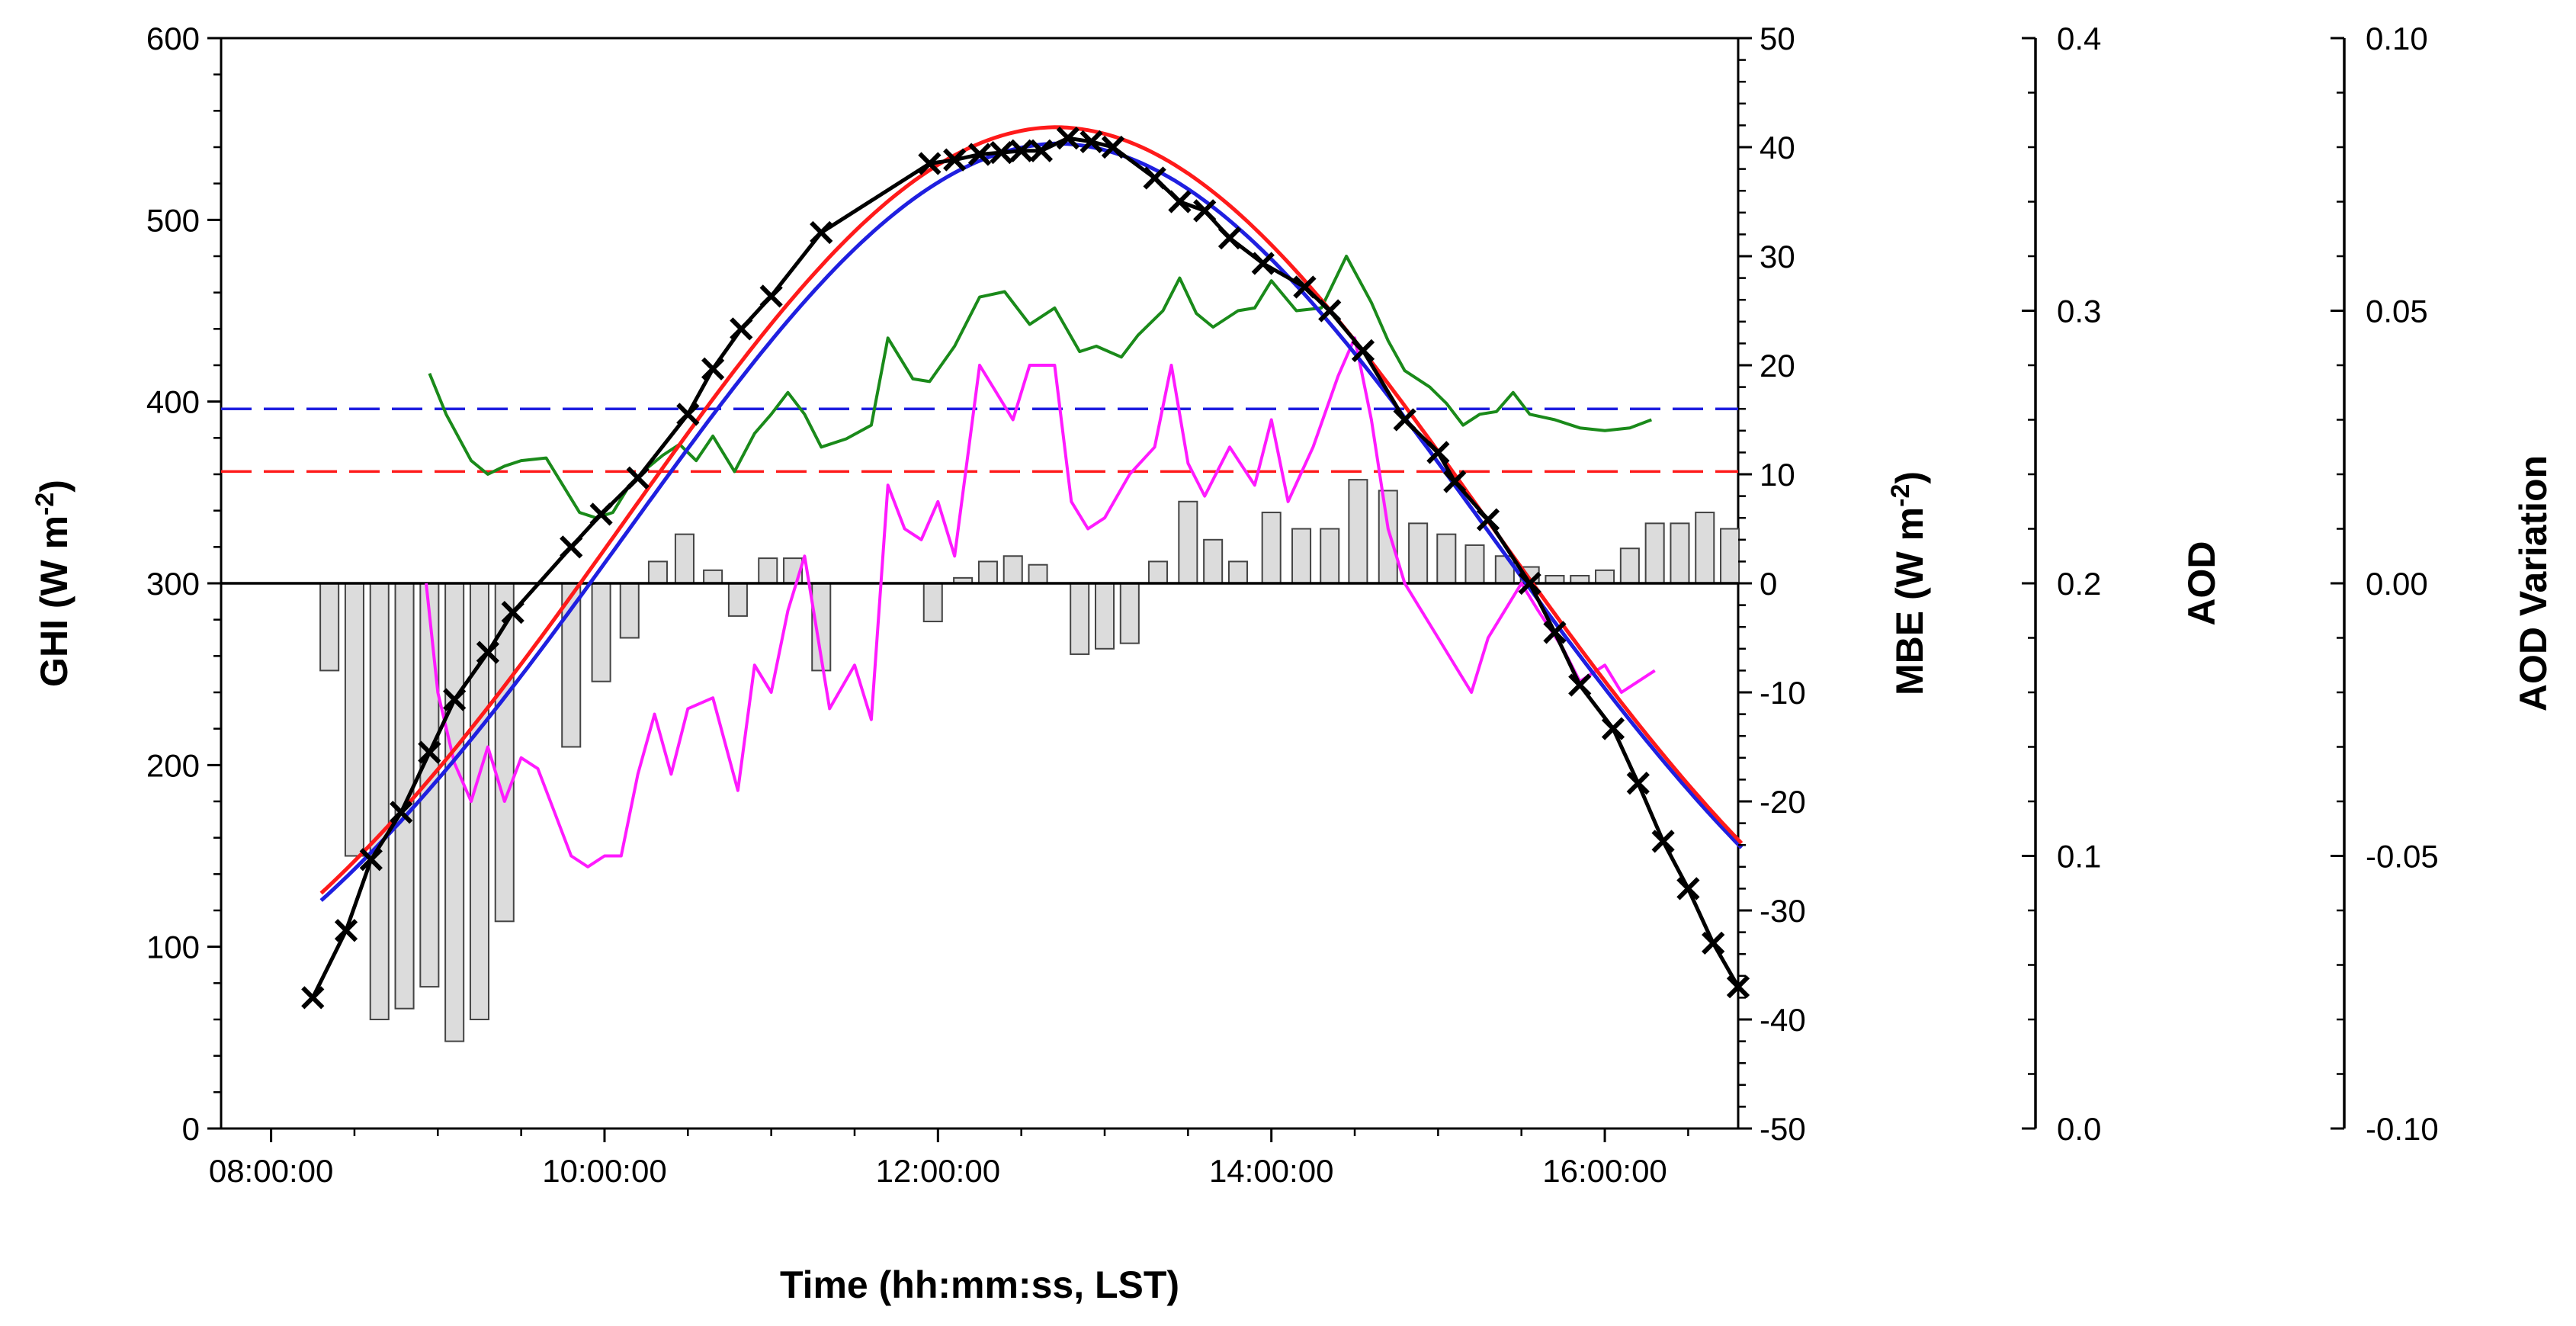  Describe the element at coordinates (979, 440) in the screenshot. I see `aod-dashed-lines-group` at that location.